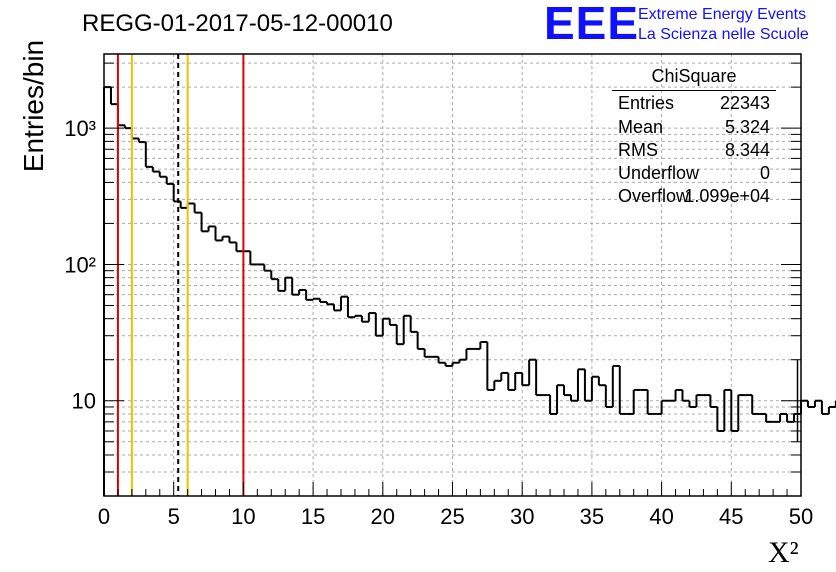 The image size is (836, 572). Describe the element at coordinates (243, 516) in the screenshot. I see `x-tick-label: 10` at that location.